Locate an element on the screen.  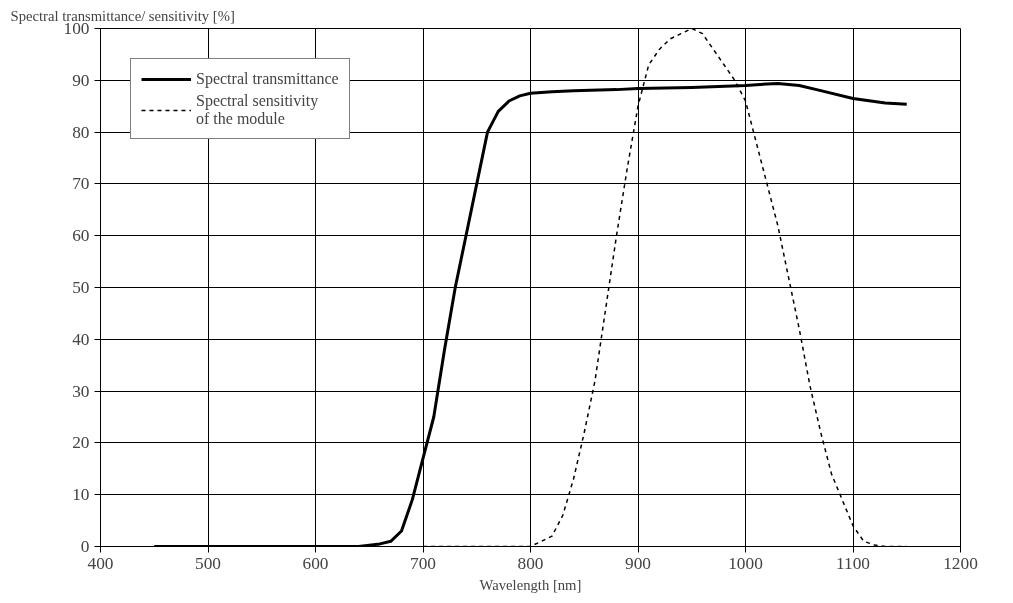
y-tick-label: 70 is located at coordinates (81, 184).